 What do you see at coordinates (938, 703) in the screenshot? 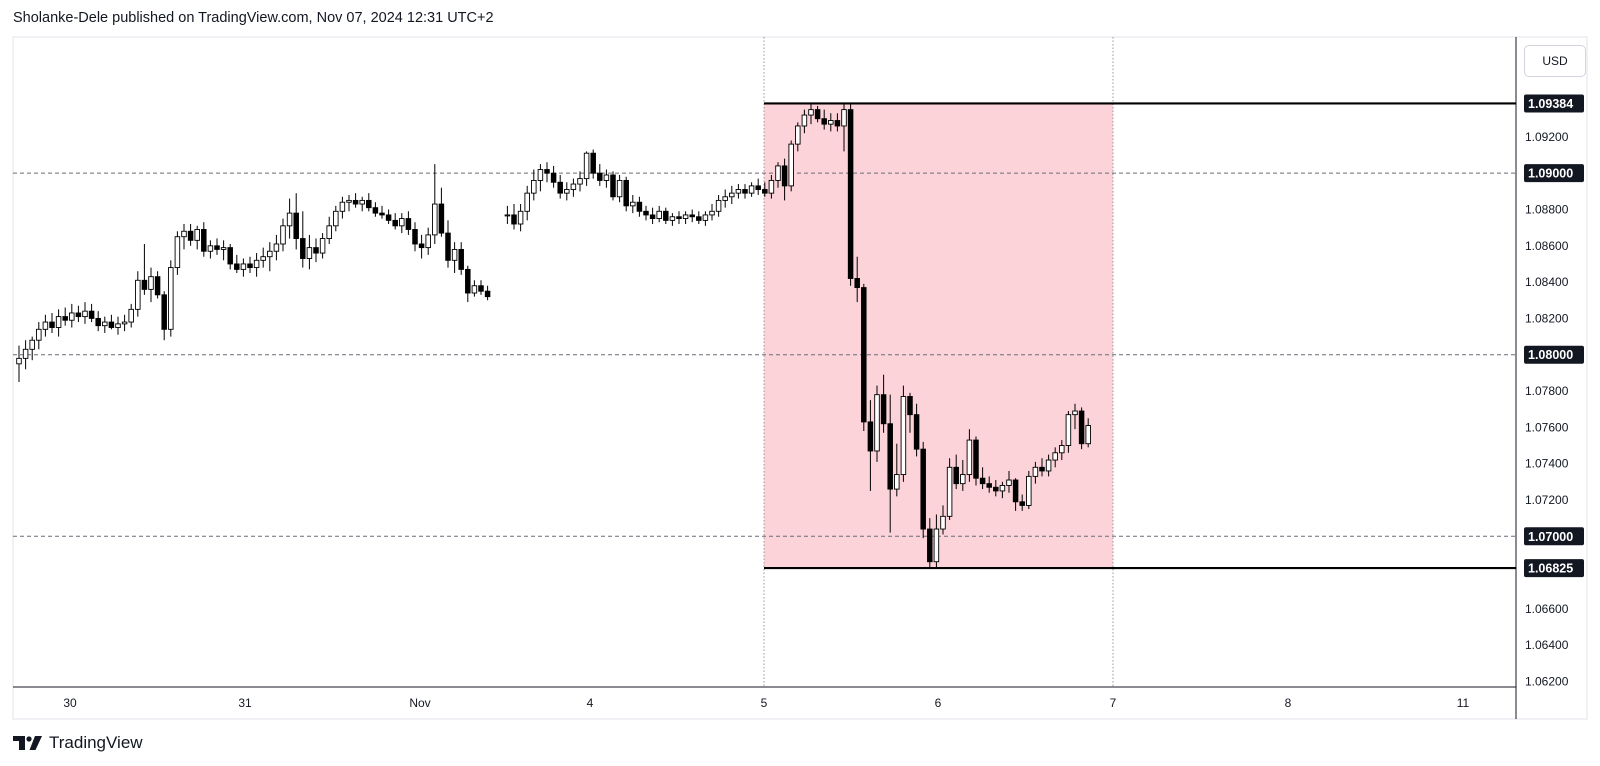
I see `time-tick-label: 6` at bounding box center [938, 703].